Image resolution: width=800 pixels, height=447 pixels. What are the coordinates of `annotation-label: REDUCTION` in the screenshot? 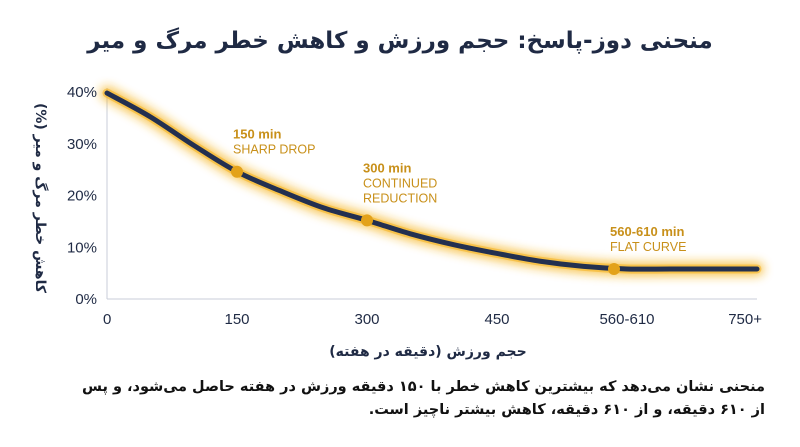 It's located at (400, 198).